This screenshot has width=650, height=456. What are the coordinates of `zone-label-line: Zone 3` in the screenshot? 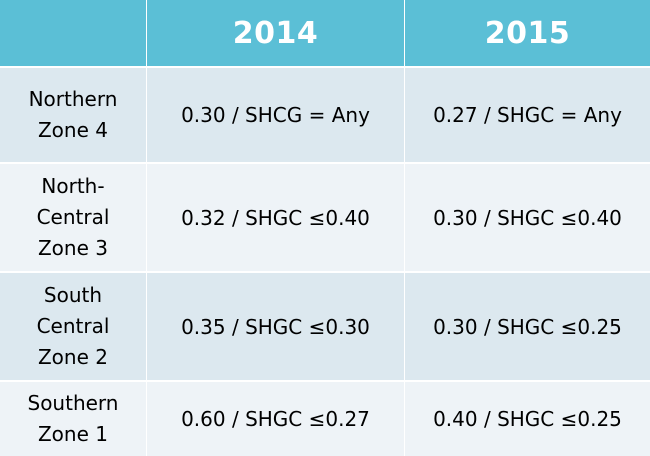 It's located at (72, 248).